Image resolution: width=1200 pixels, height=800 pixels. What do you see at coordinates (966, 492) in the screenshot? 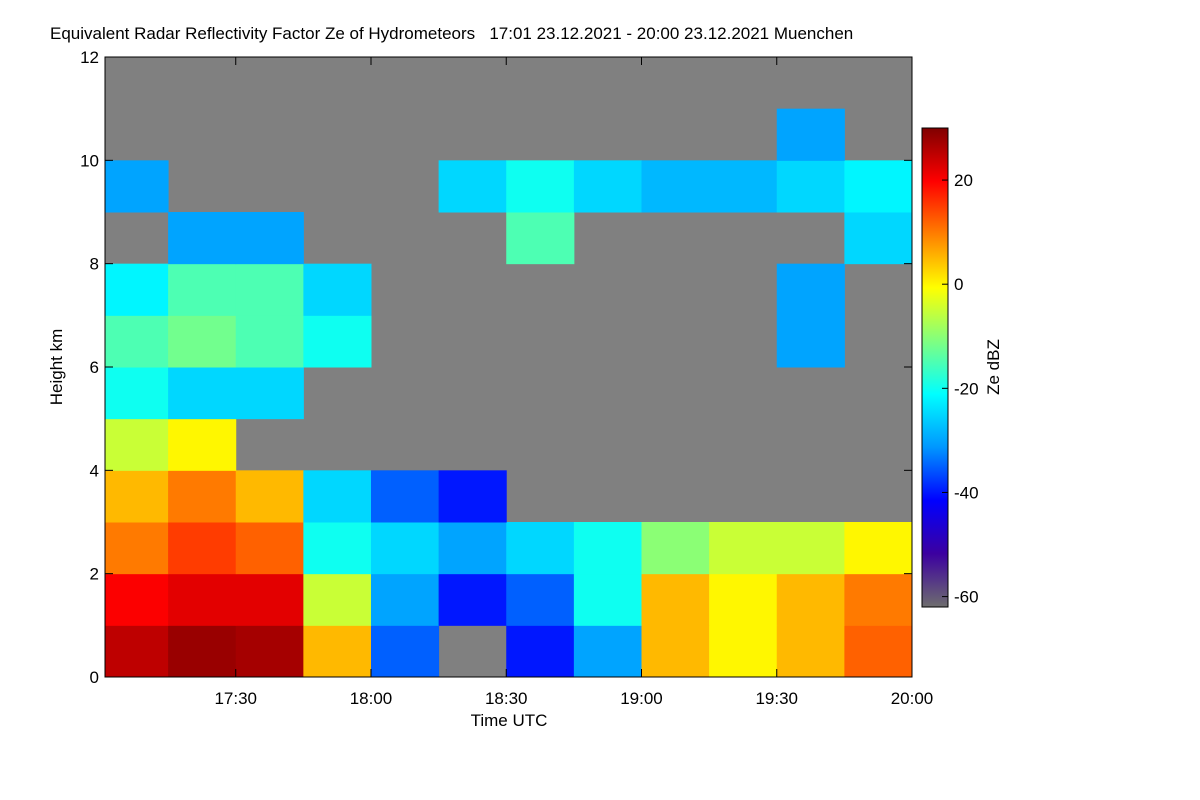
I see `colorbar-tick-label: -40` at bounding box center [966, 492].